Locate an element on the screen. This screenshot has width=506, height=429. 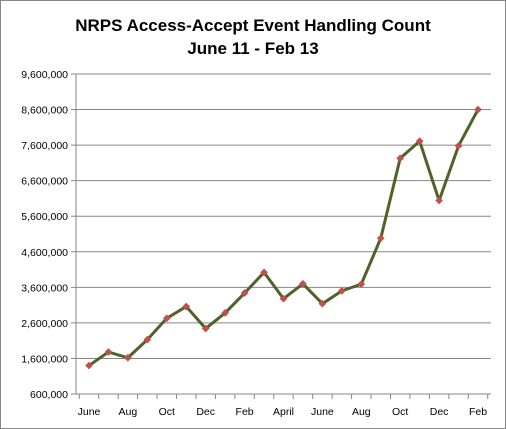
x-axis-tick-labels: June Aug Oct Dec Feb April June Aug Oct Dec Feb is located at coordinates (283, 412).